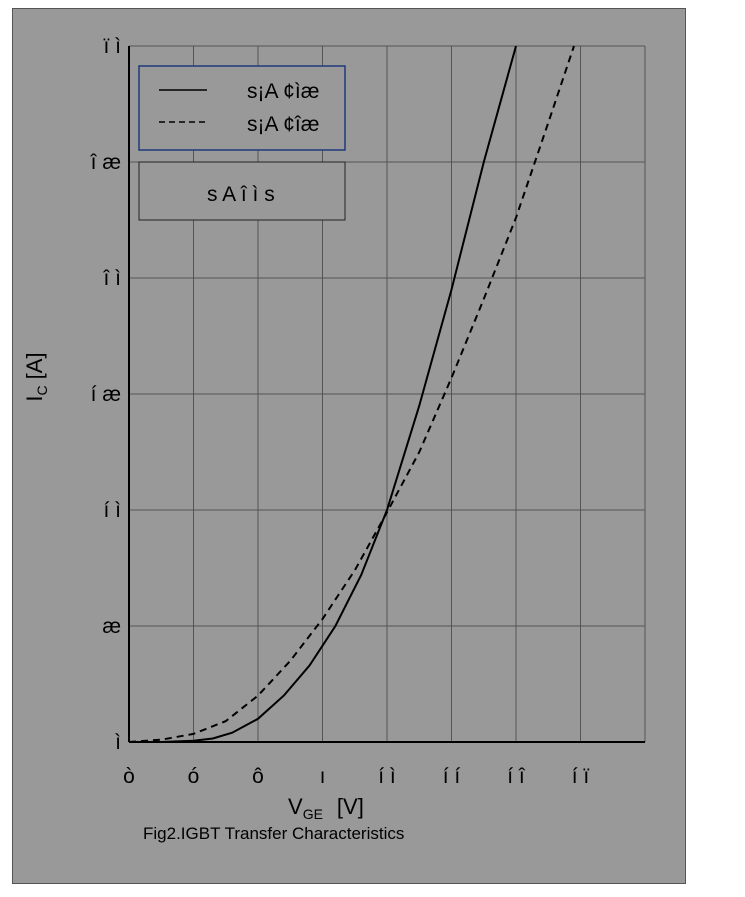  I want to click on x-axis-title-sub: GE, so click(313, 814).